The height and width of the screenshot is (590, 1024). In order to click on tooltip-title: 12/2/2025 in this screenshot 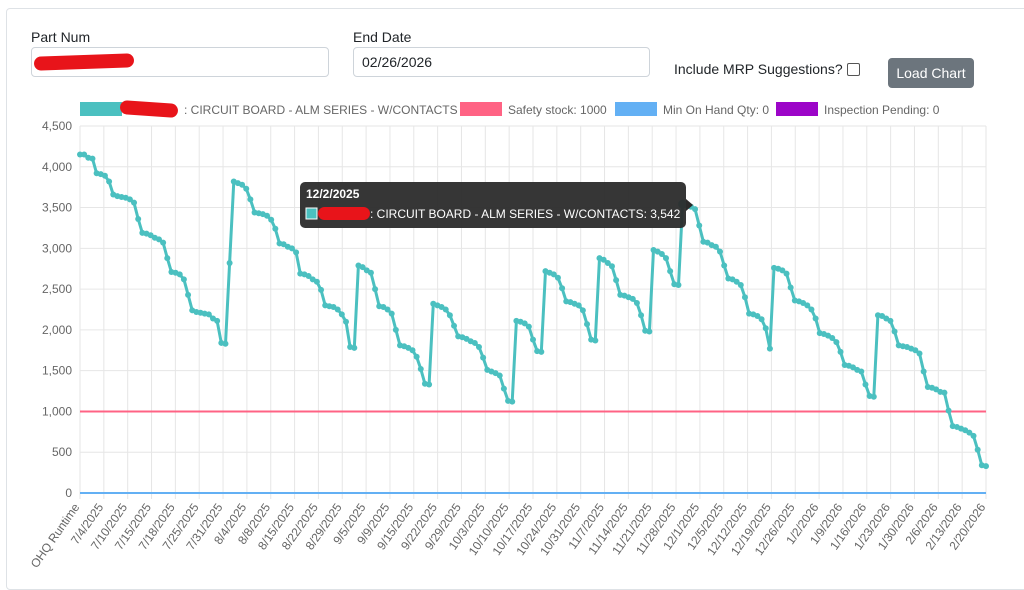, I will do `click(333, 194)`.